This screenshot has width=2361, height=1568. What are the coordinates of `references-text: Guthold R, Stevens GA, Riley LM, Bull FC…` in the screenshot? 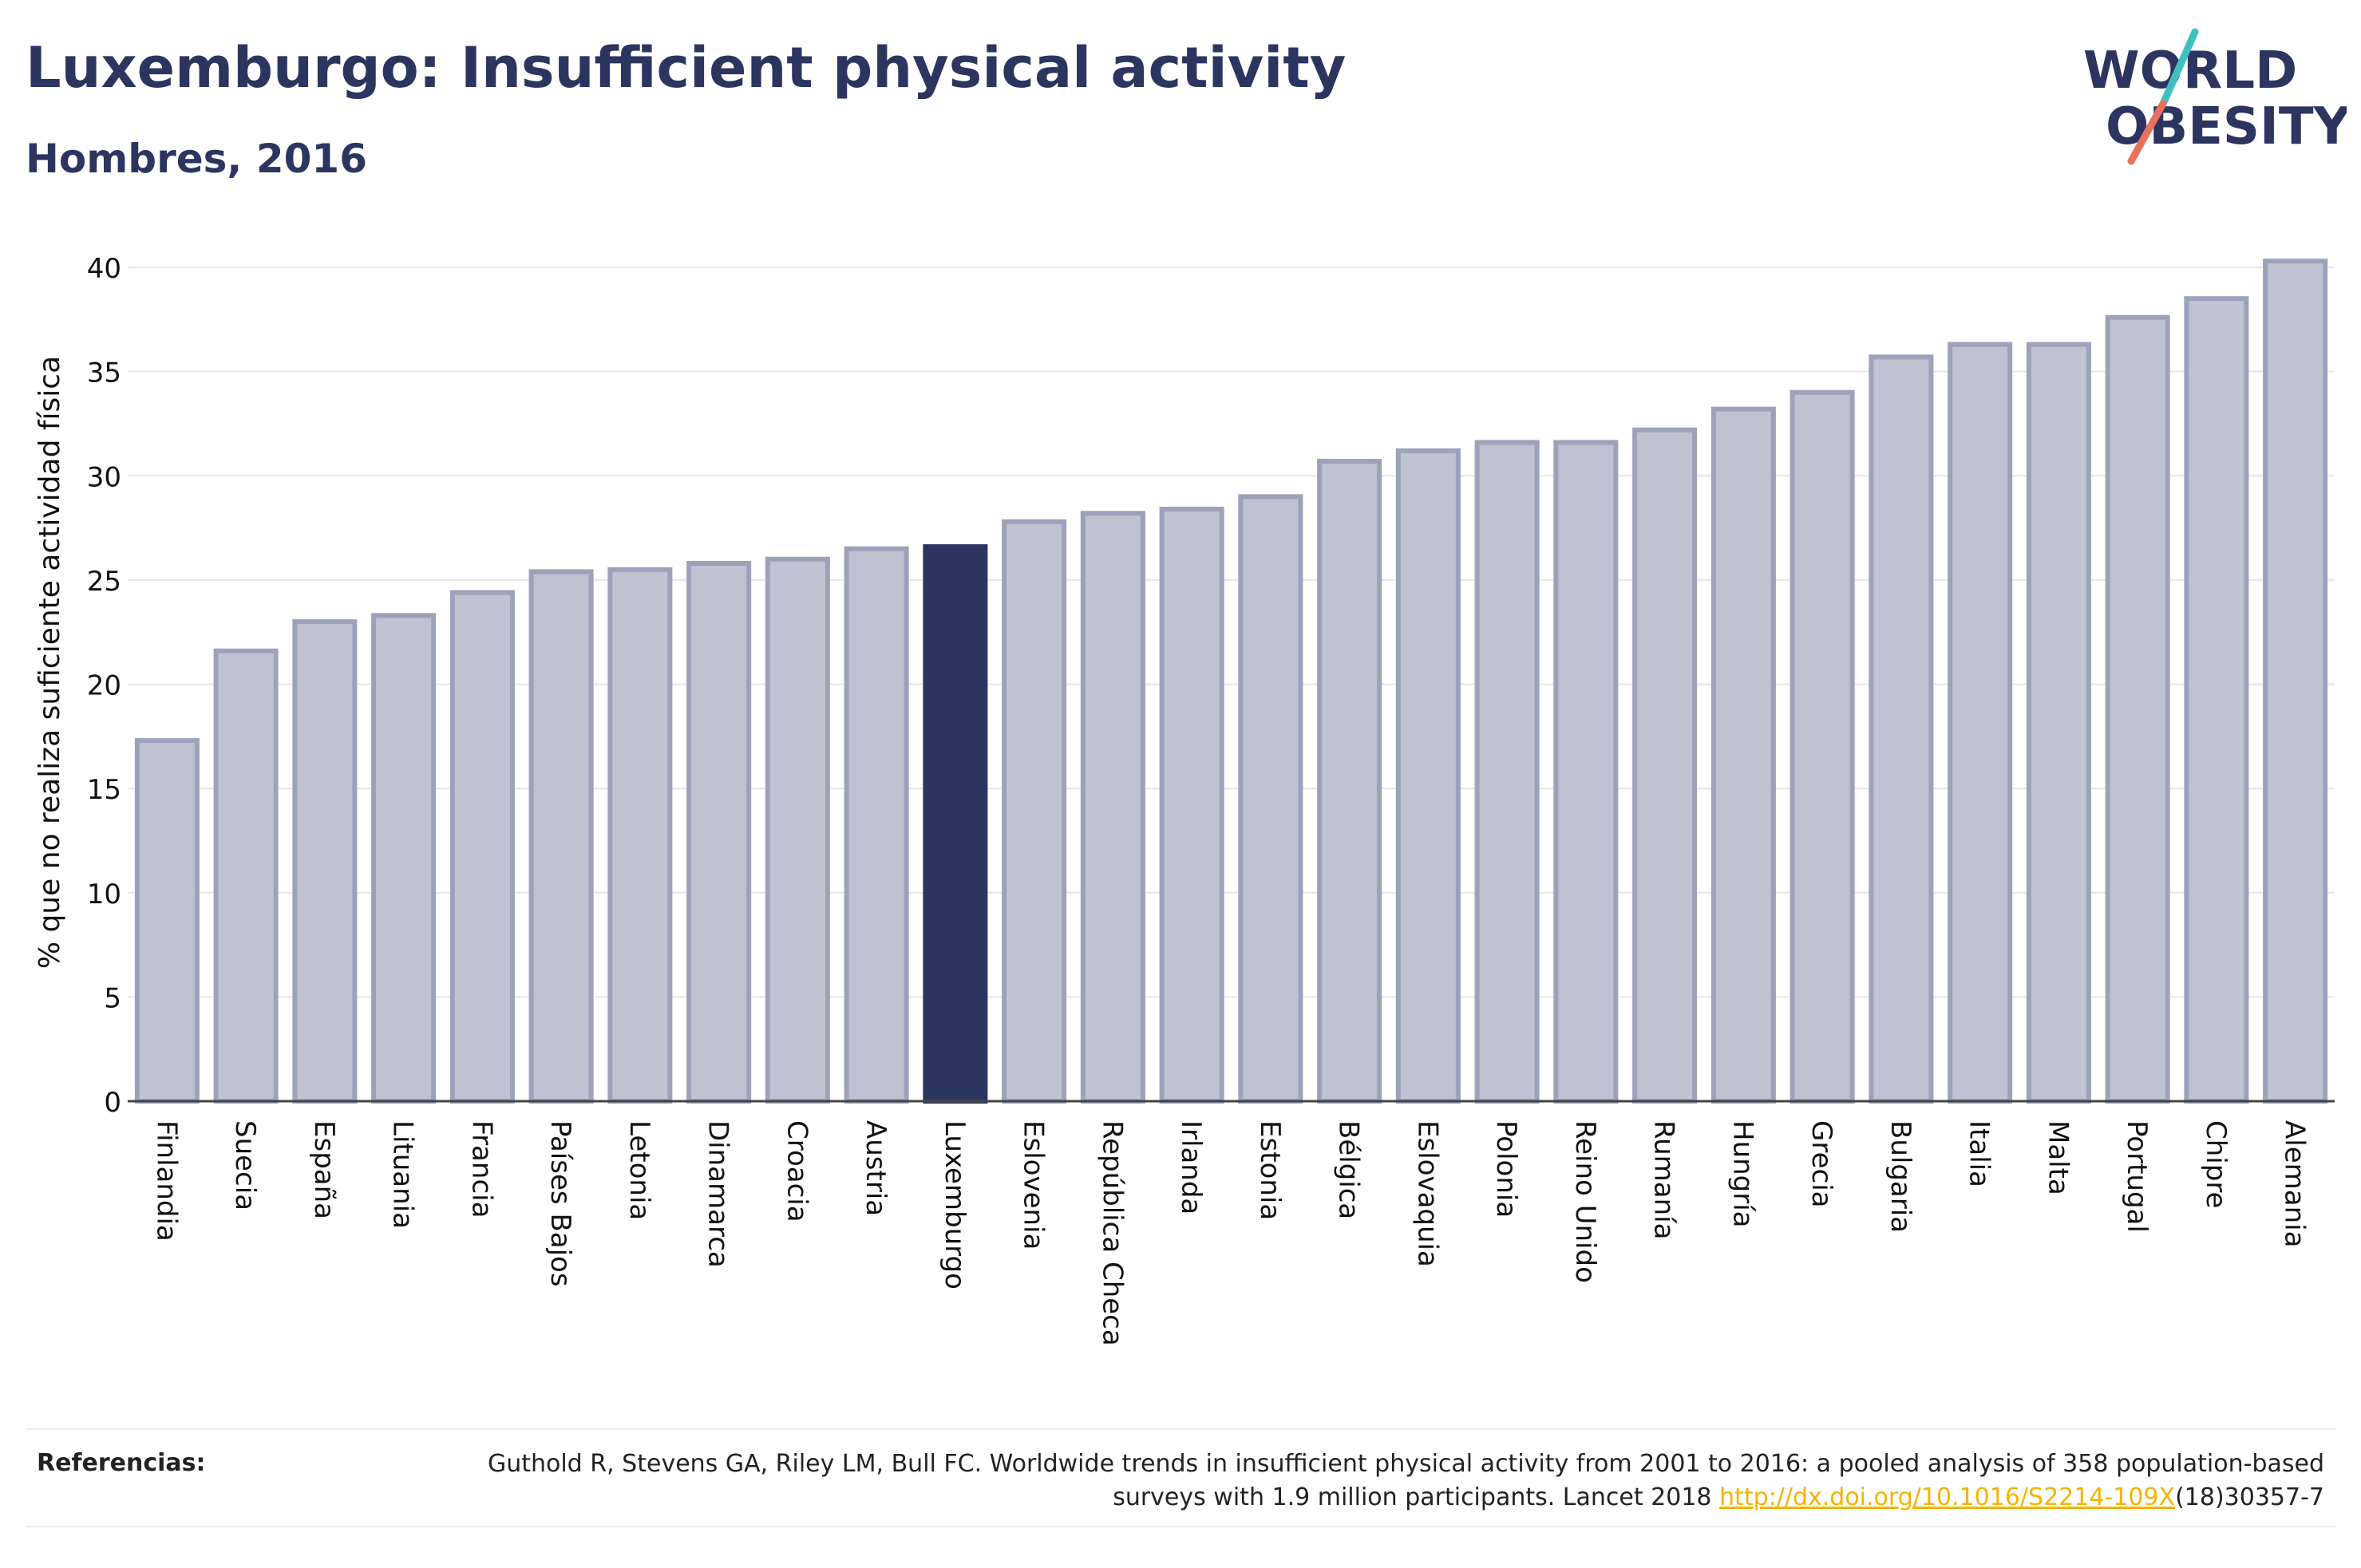 It's located at (1366, 1481).